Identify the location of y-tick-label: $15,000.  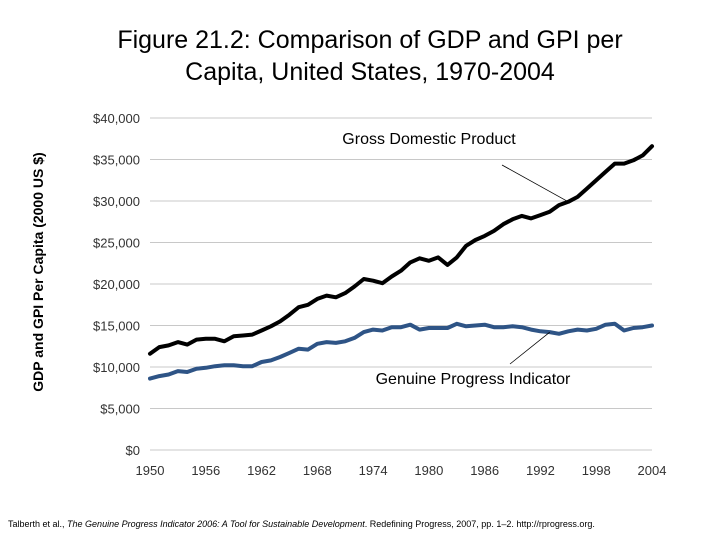
(116, 326).